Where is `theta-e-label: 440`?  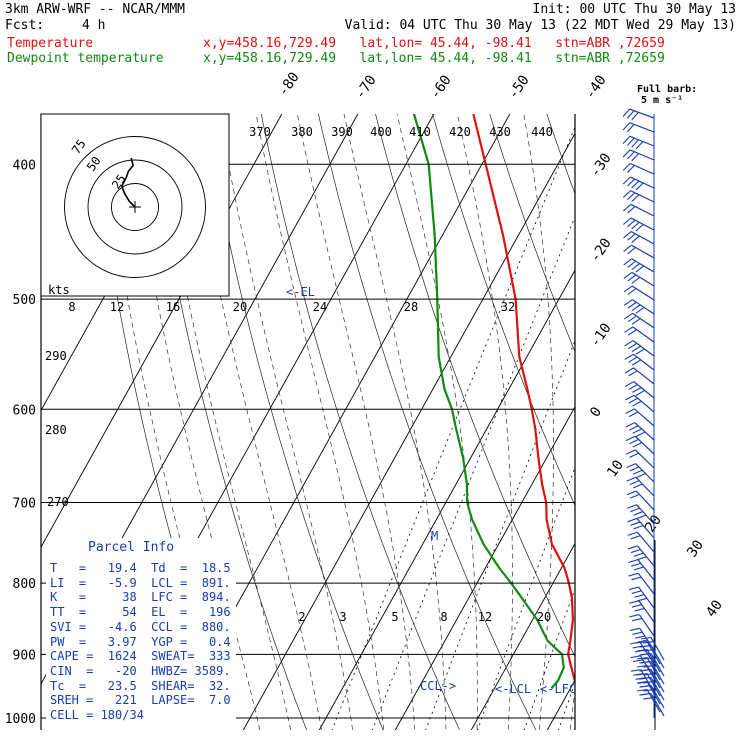 theta-e-label: 440 is located at coordinates (542, 132).